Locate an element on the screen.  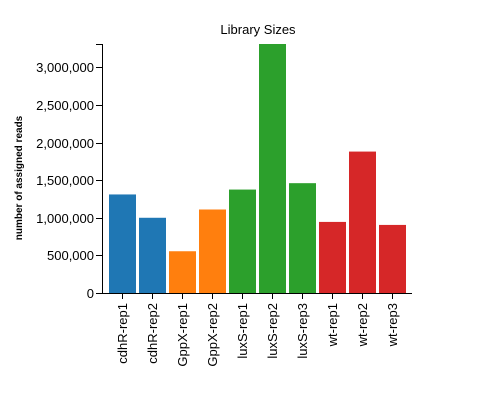
bar-GppX-rep2 is located at coordinates (212, 251).